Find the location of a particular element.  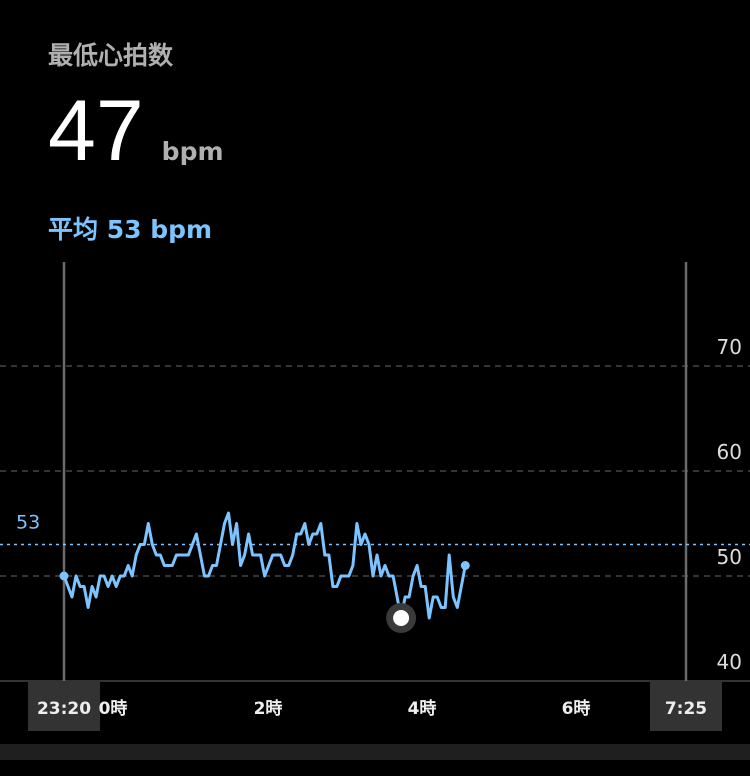

average-heart-rate: 平均 53 bpm is located at coordinates (130, 229).